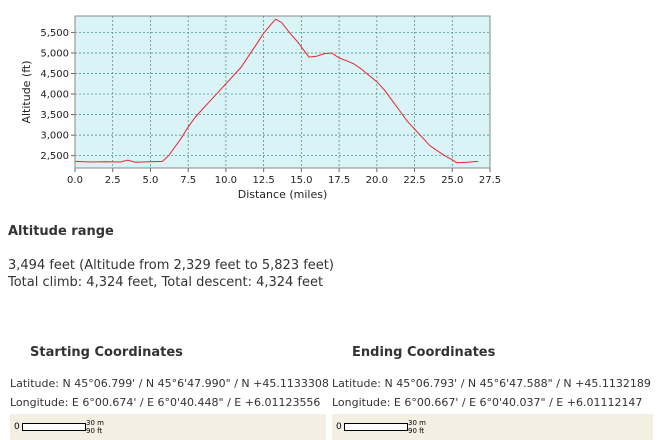 Image resolution: width=661 pixels, height=440 pixels. Describe the element at coordinates (54, 156) in the screenshot. I see `y-tick-label: 2,500` at that location.